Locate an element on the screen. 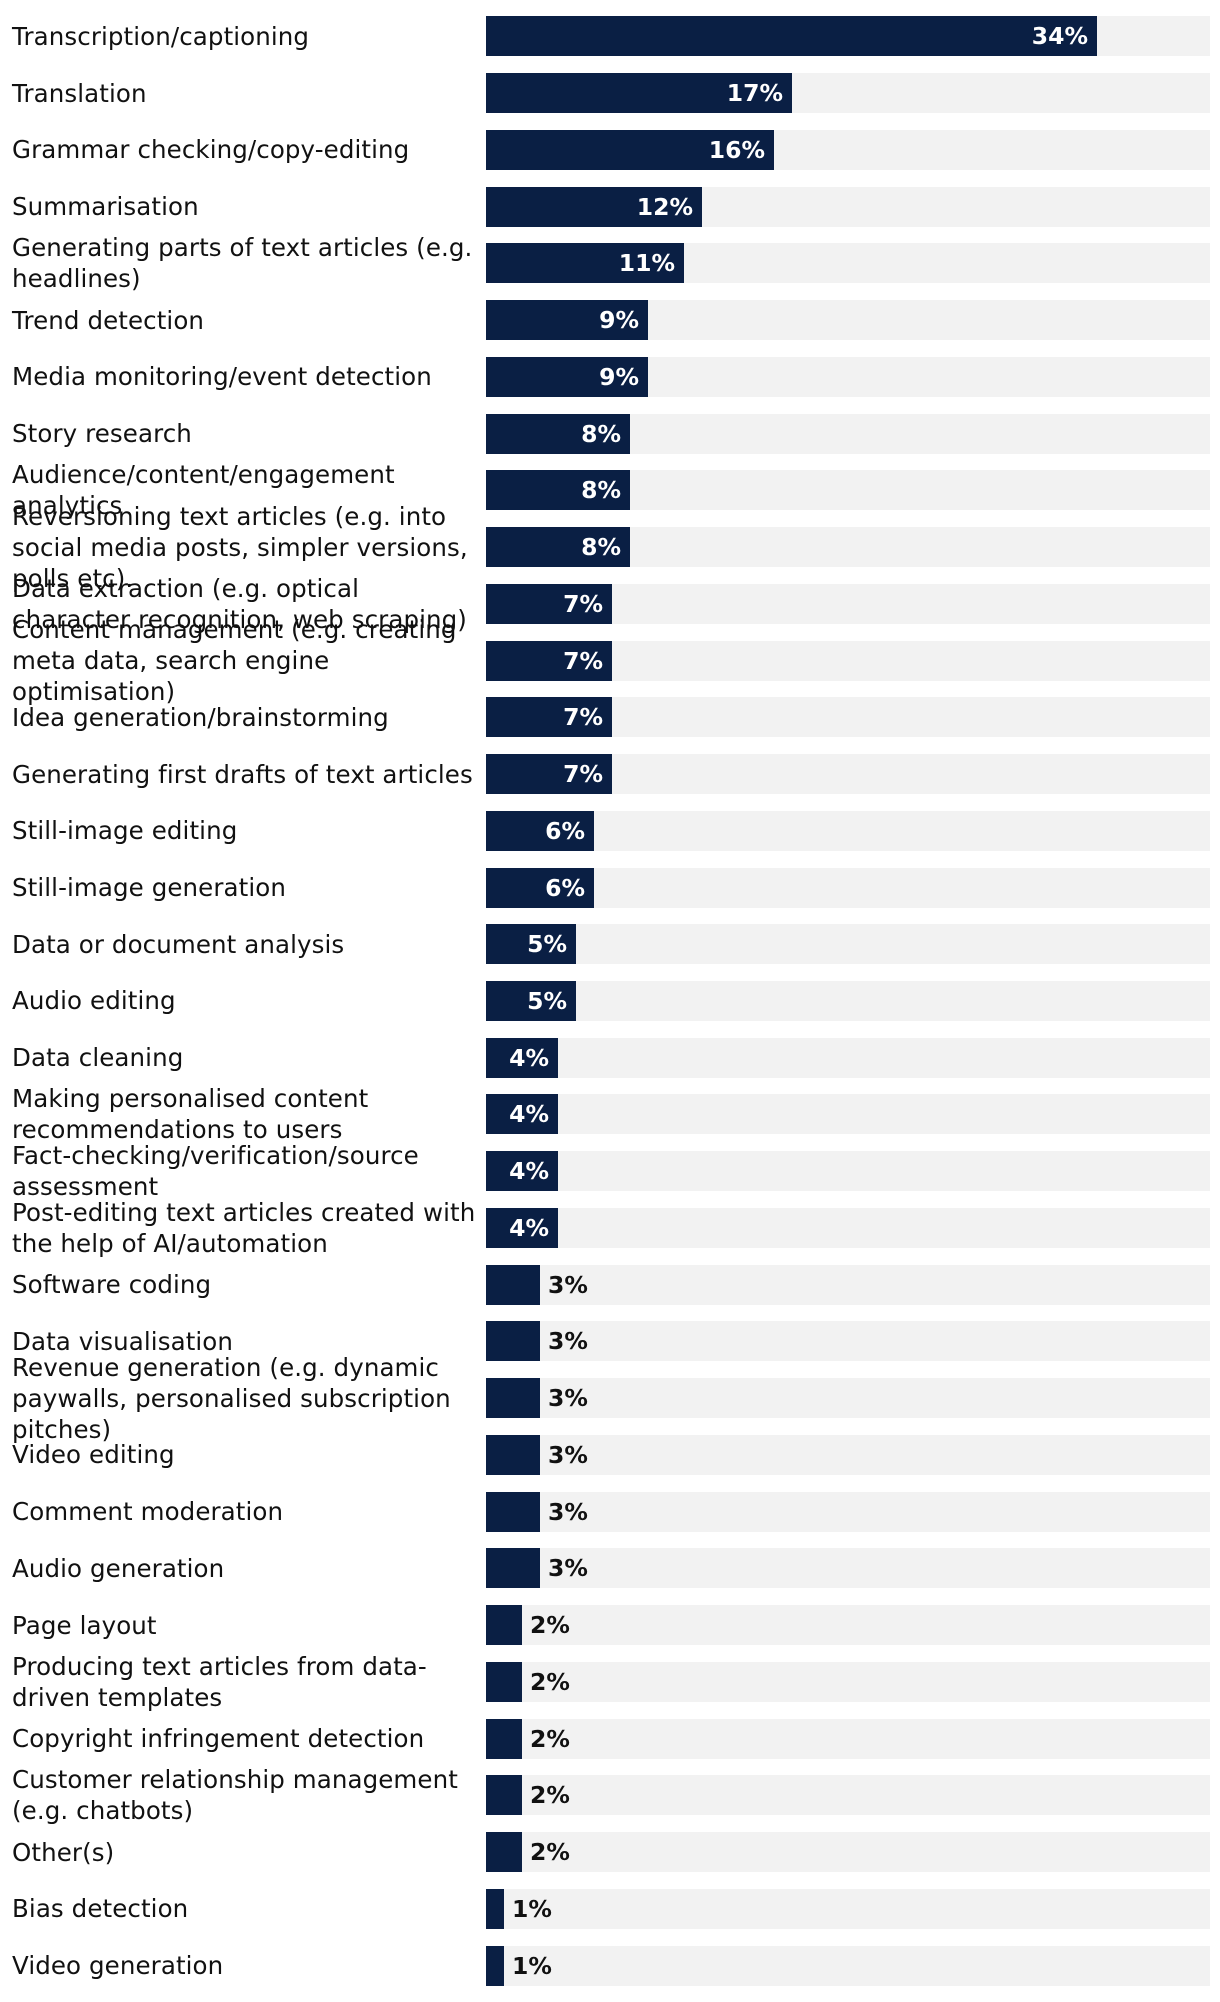  category-label: Translation is located at coordinates (79, 93).